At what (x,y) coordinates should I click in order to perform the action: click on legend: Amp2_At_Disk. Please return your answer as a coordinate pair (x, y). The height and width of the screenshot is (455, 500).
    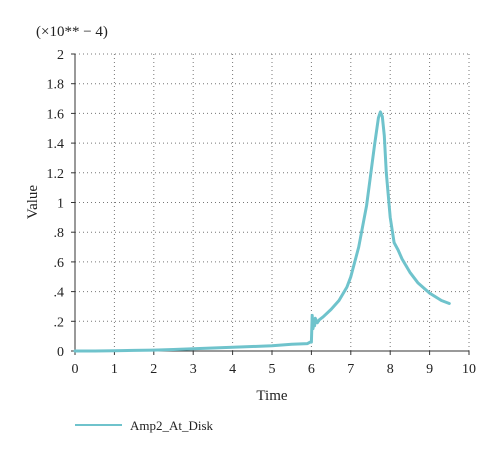
    Looking at the image, I should click on (144, 425).